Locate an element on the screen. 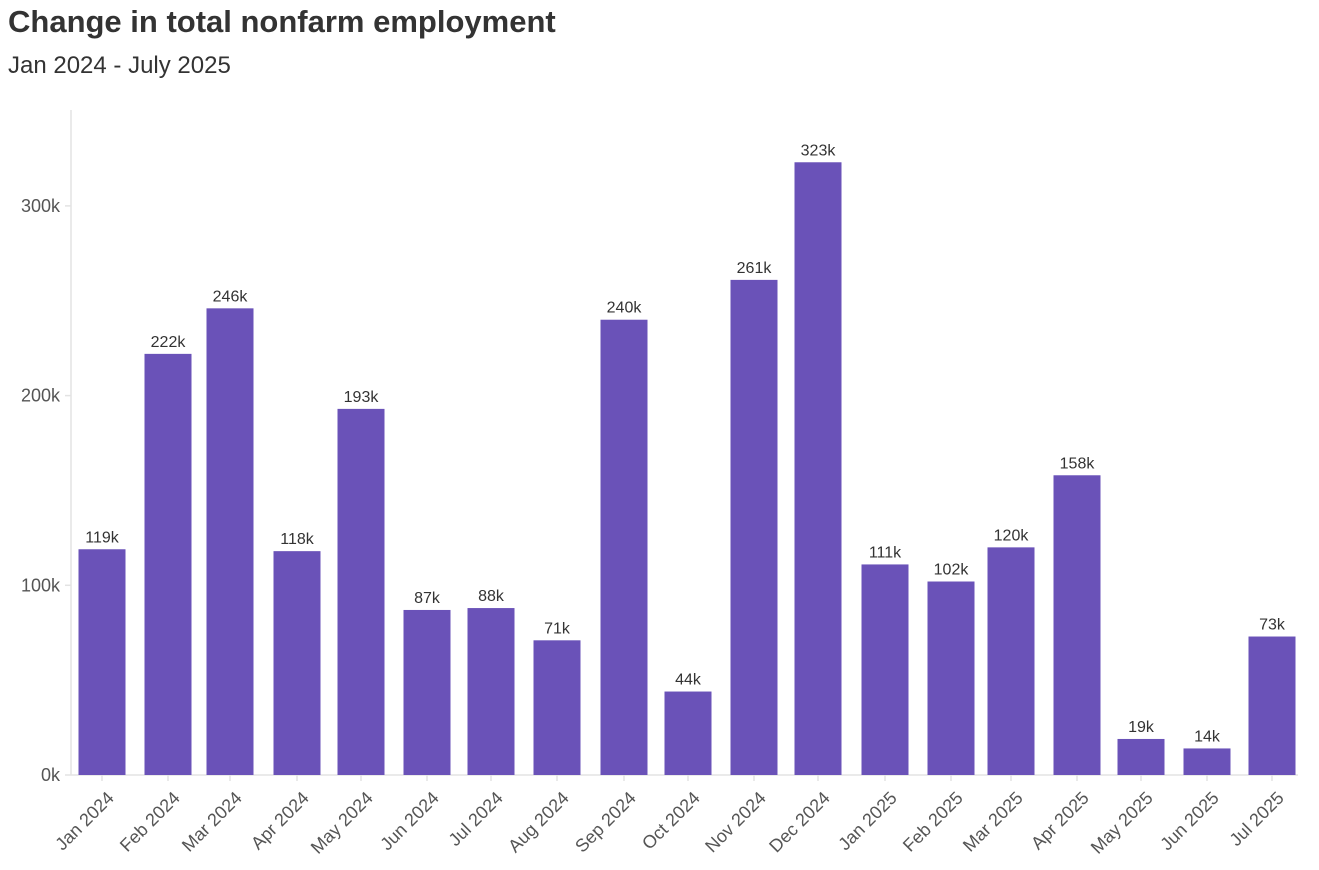 Image resolution: width=1319 pixels, height=870 pixels. x-tick-label: Dec 2024 is located at coordinates (799, 822).